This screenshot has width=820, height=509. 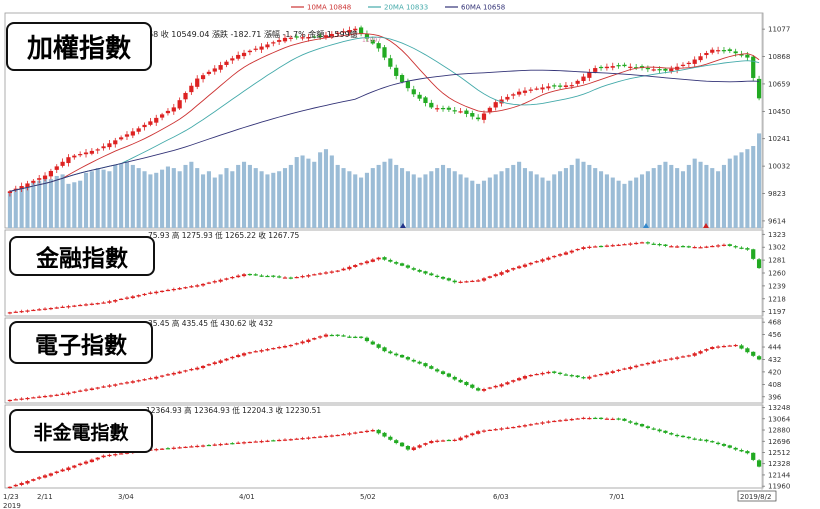 What do you see at coordinates (777, 299) in the screenshot?
I see `y-tick-label: 1218` at bounding box center [777, 299].